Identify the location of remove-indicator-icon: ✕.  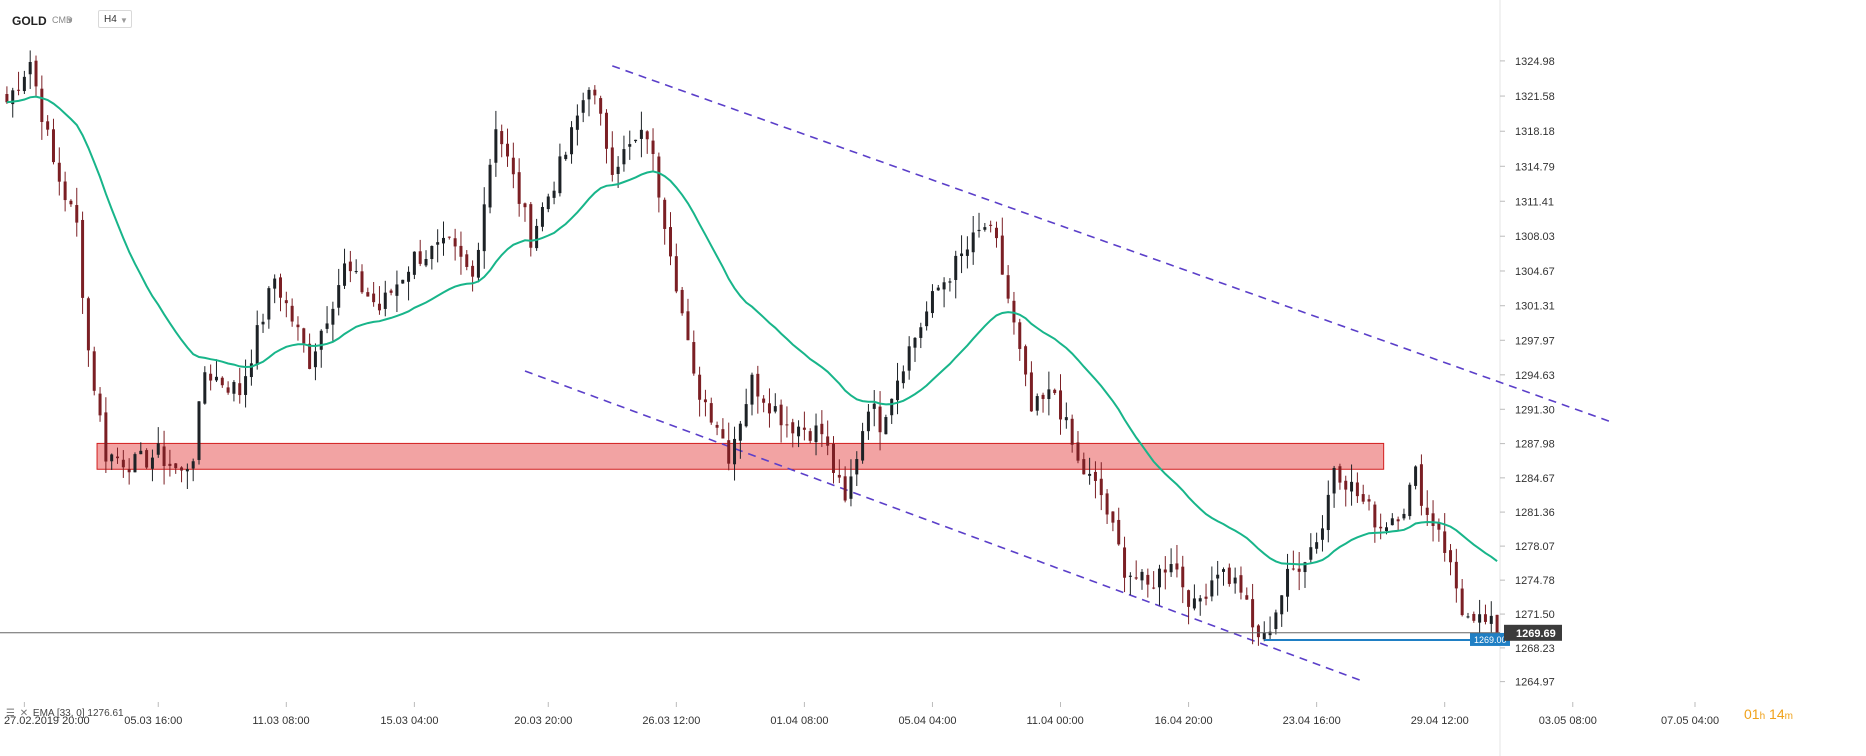
(24, 713).